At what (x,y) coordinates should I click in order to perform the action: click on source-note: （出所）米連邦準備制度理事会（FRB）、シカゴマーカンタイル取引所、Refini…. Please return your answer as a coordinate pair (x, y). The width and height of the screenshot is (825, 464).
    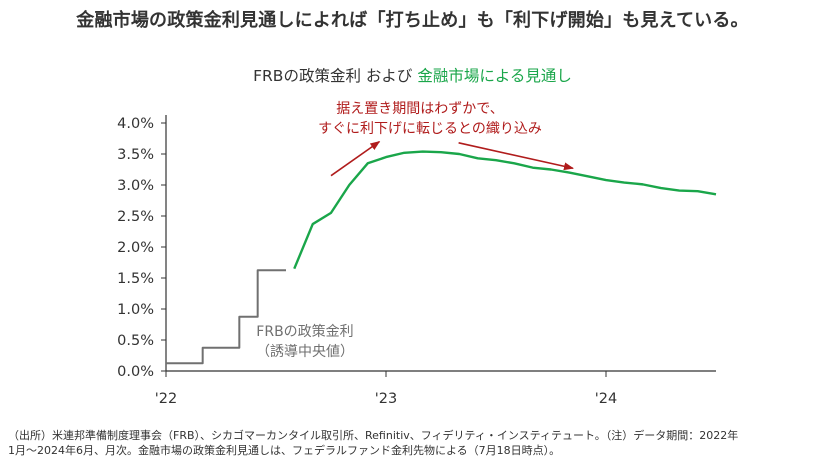
    Looking at the image, I should click on (414, 443).